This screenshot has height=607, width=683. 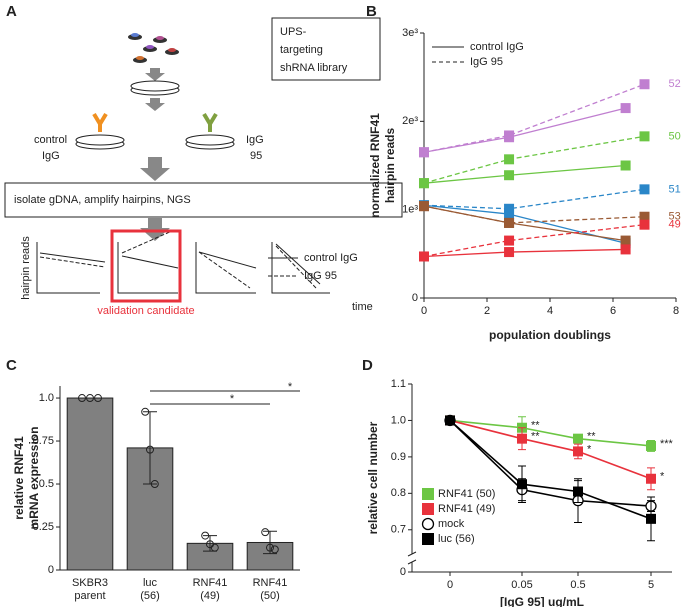 What do you see at coordinates (11, 365) in the screenshot?
I see `panel-label: C` at bounding box center [11, 365].